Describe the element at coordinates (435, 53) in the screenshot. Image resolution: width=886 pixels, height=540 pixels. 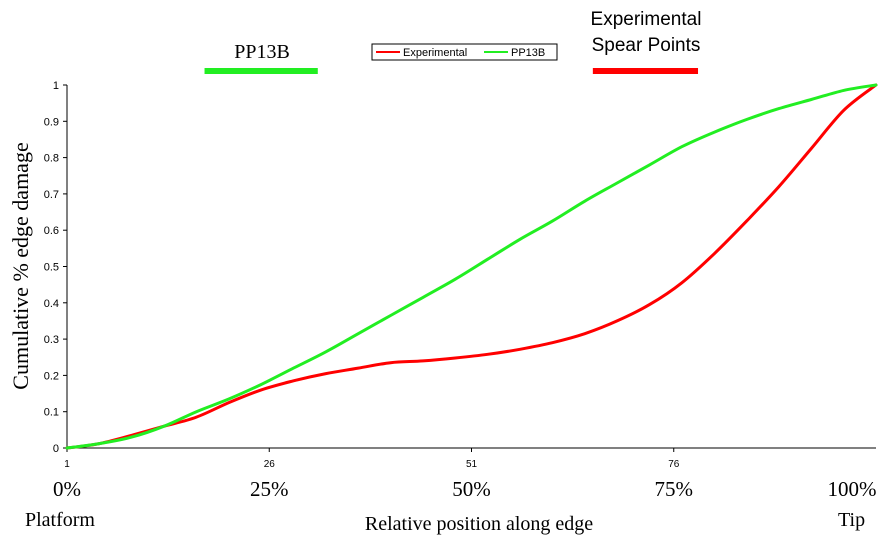
I see `legend-label-experimental: Experimental` at that location.